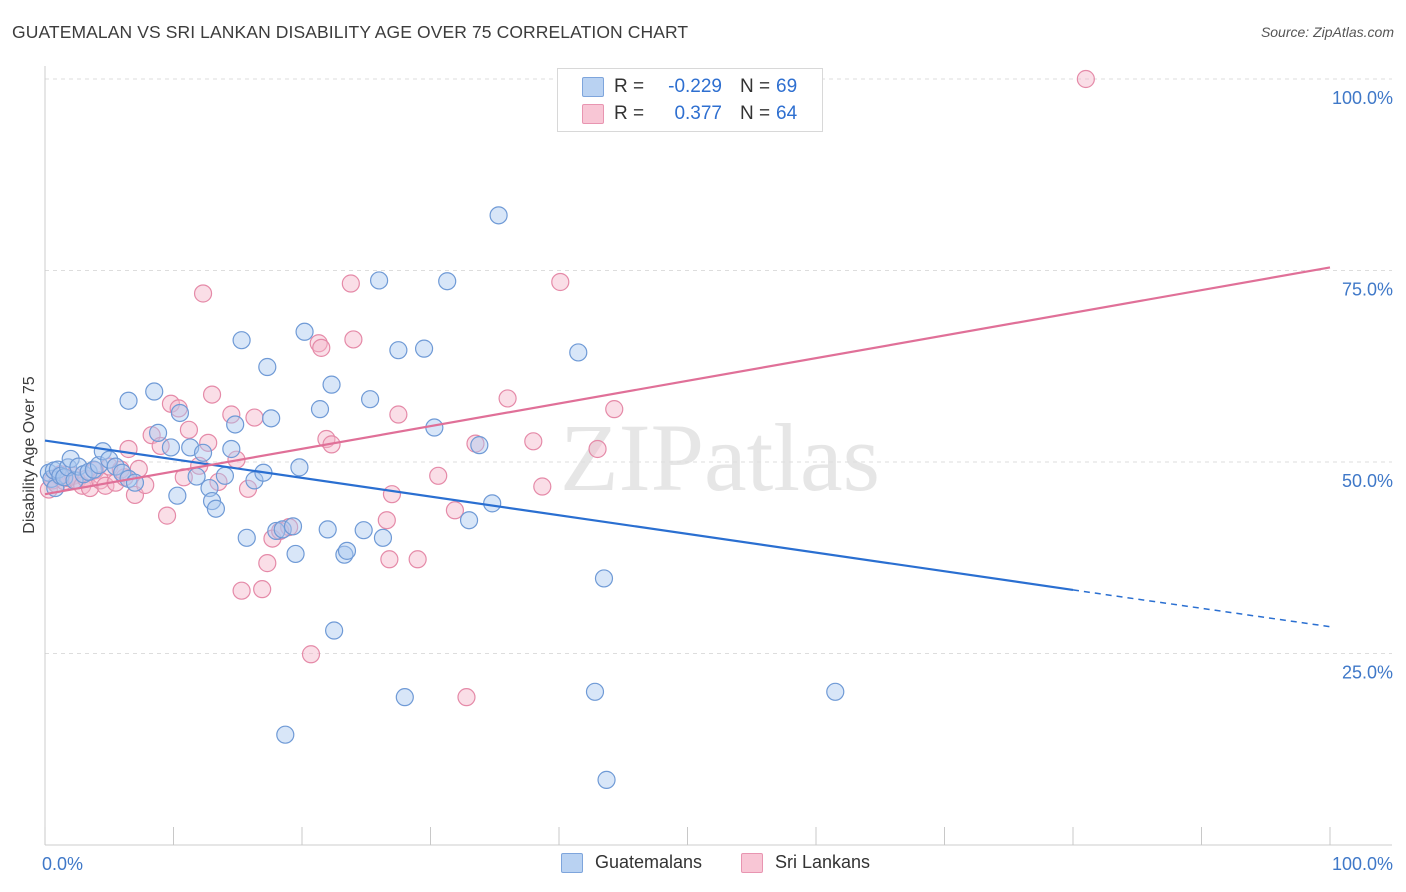  I want to click on guatemalans-trend-extension, so click(1201, 608).